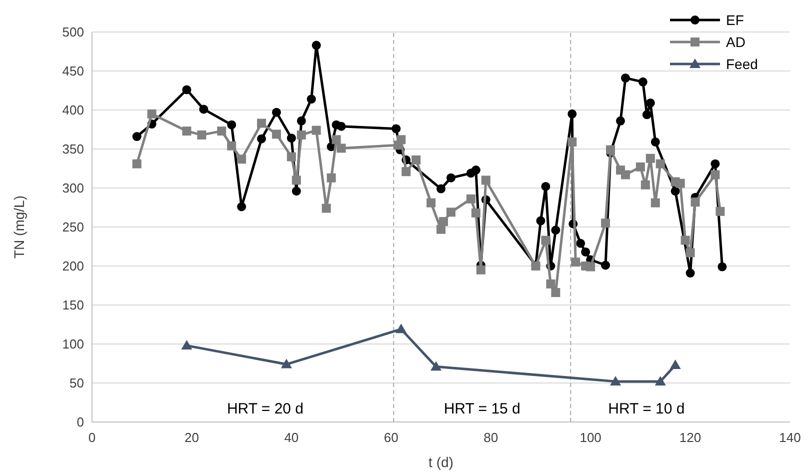  Describe the element at coordinates (73, 227) in the screenshot. I see `y-tick-label: 250` at that location.